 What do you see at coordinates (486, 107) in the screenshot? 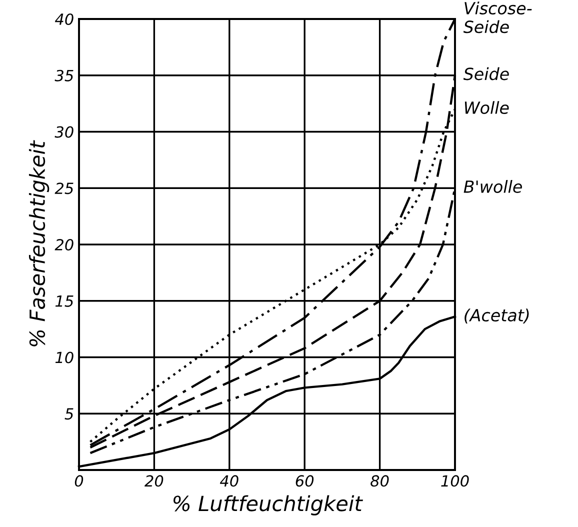
I see `series-label: Wolle` at bounding box center [486, 107].